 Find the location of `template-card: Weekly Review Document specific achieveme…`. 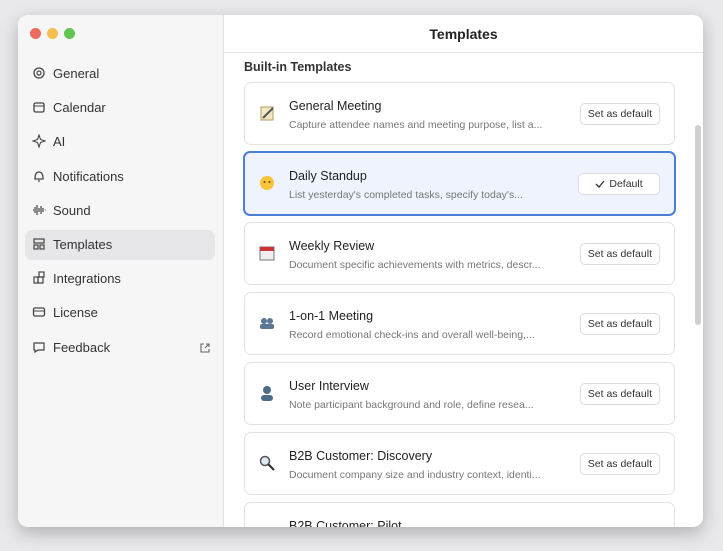

template-card: Weekly Review Document specific achieveme… is located at coordinates (459, 253).